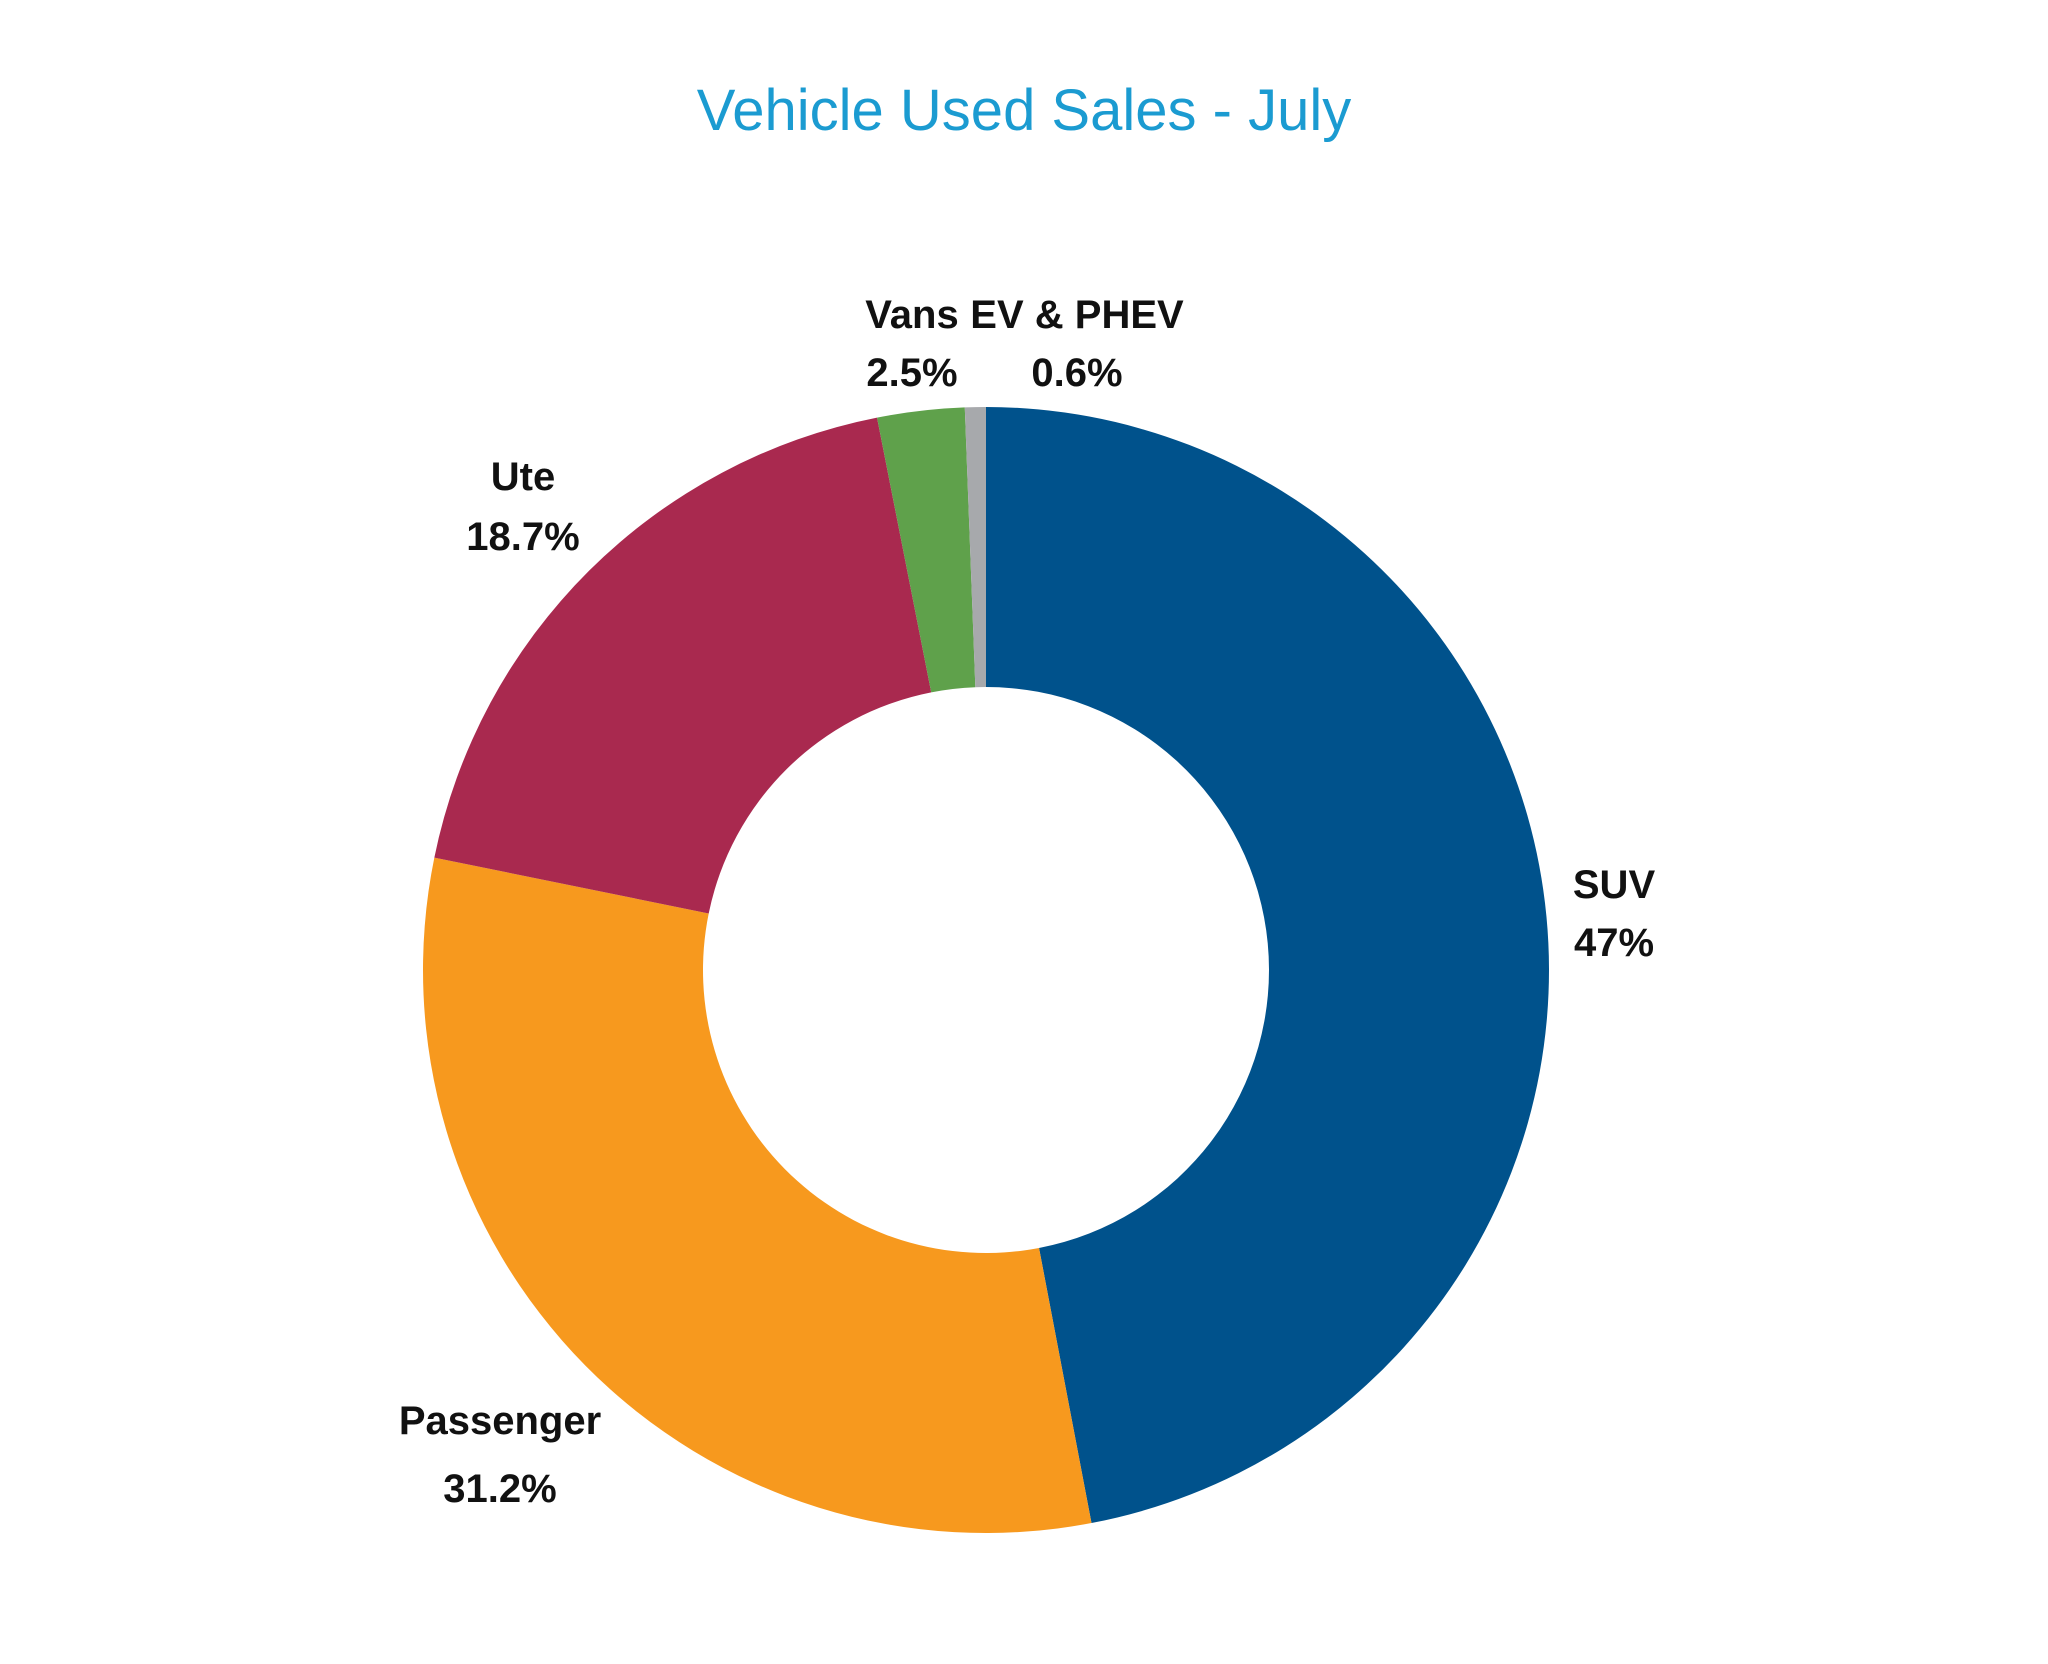 Image resolution: width=2048 pixels, height=1664 pixels. Describe the element at coordinates (683, 665) in the screenshot. I see `slice-ute` at that location.